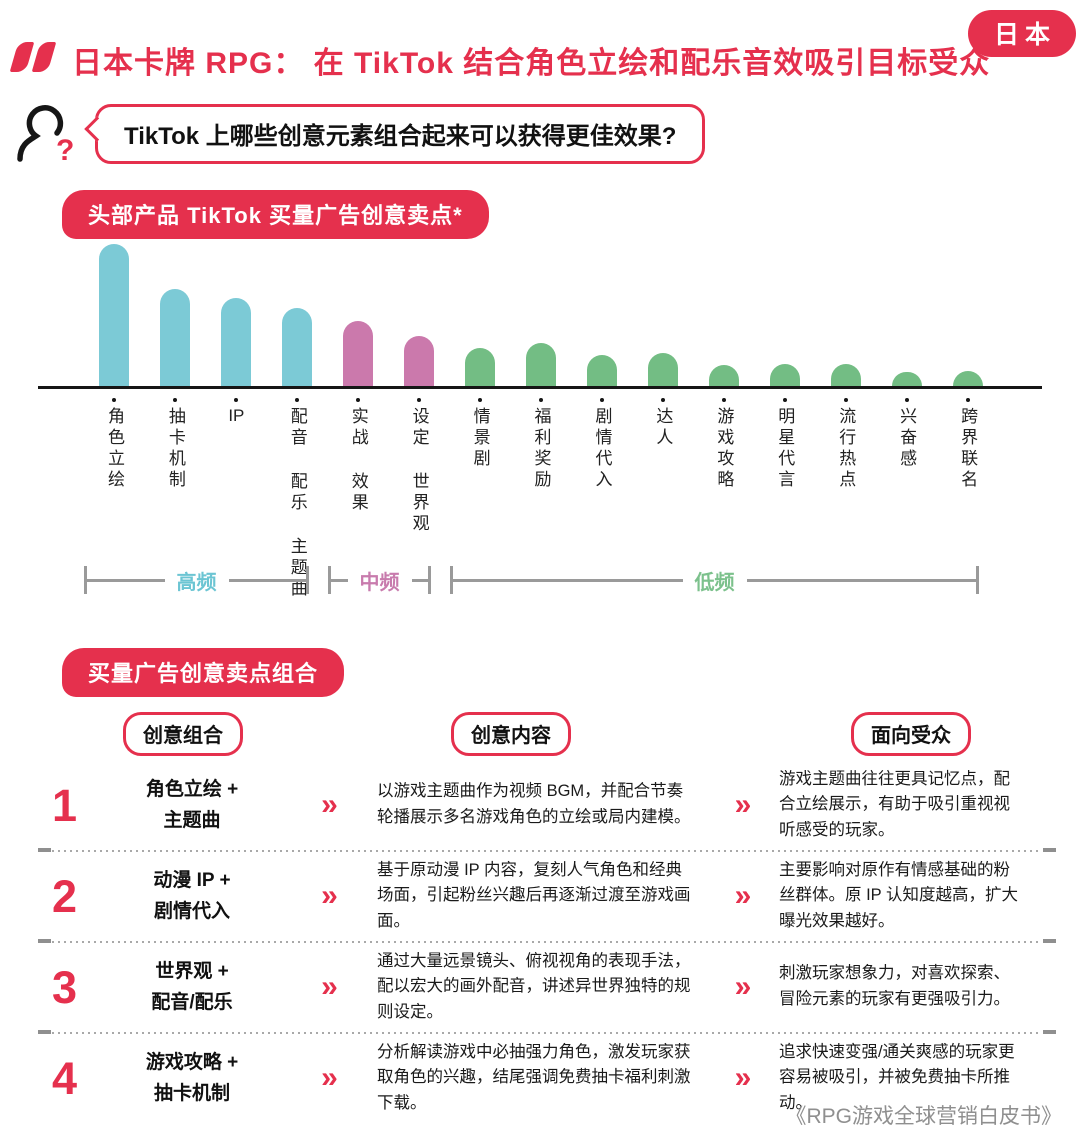 The width and height of the screenshot is (1080, 1142). Describe the element at coordinates (97, 129) in the screenshot. I see `bubble-tail-icon` at that location.